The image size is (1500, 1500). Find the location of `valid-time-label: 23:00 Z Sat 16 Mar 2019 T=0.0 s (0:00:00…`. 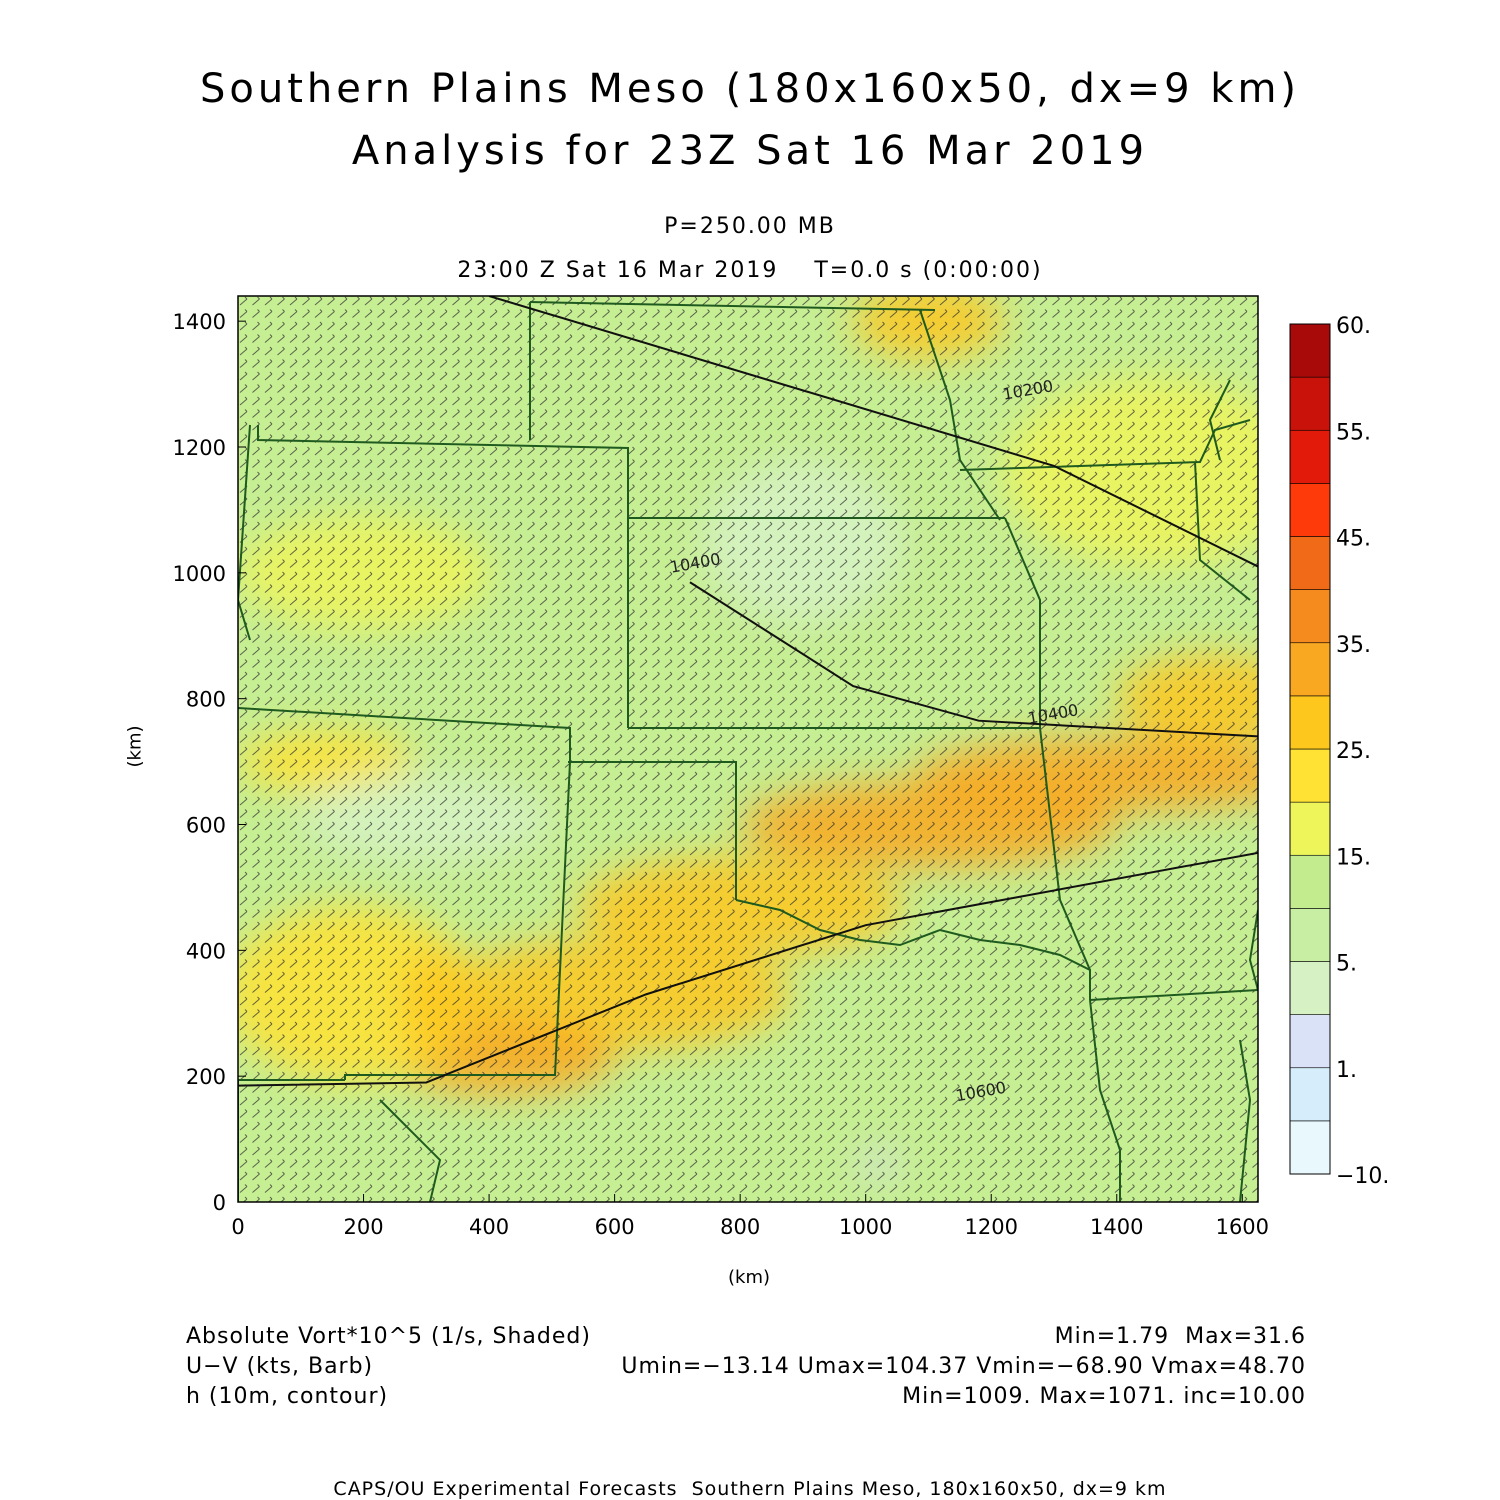

valid-time-label: 23:00 Z Sat 16 Mar 2019 T=0.0 s (0:00:00… is located at coordinates (750, 270).